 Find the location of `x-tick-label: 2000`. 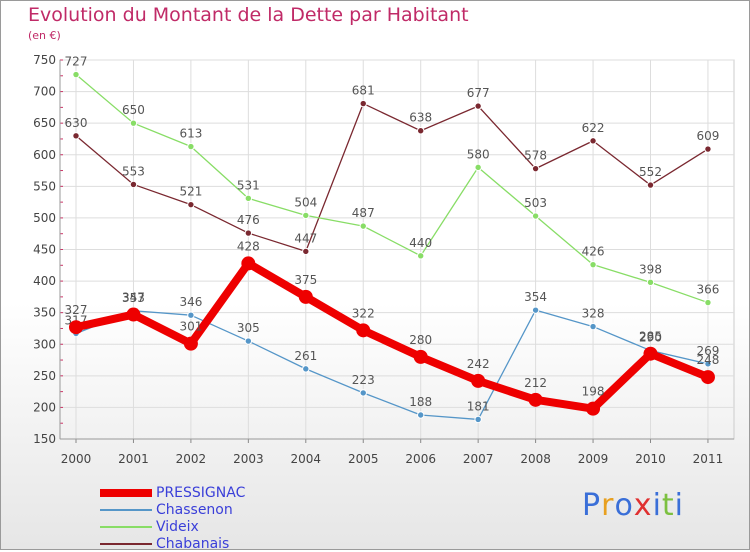

x-tick-label: 2000 is located at coordinates (76, 459).